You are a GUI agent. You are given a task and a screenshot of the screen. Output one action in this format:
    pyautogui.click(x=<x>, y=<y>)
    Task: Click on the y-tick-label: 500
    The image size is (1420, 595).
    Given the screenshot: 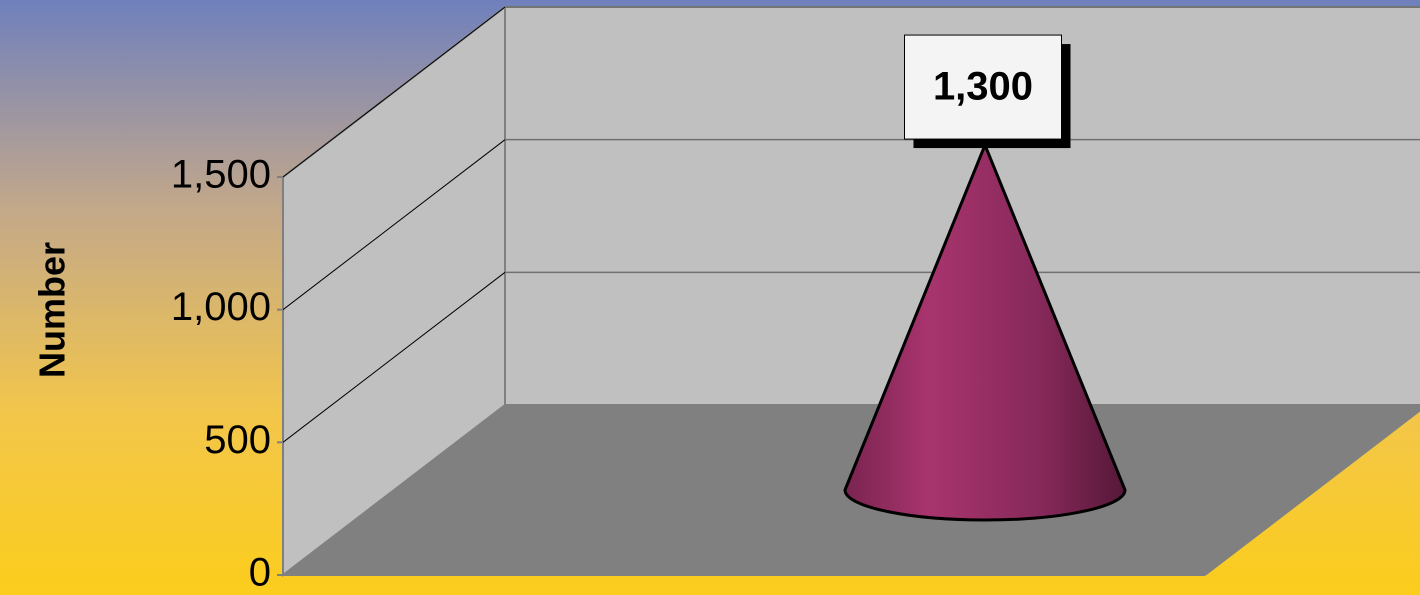 What is the action you would take?
    pyautogui.click(x=237, y=440)
    